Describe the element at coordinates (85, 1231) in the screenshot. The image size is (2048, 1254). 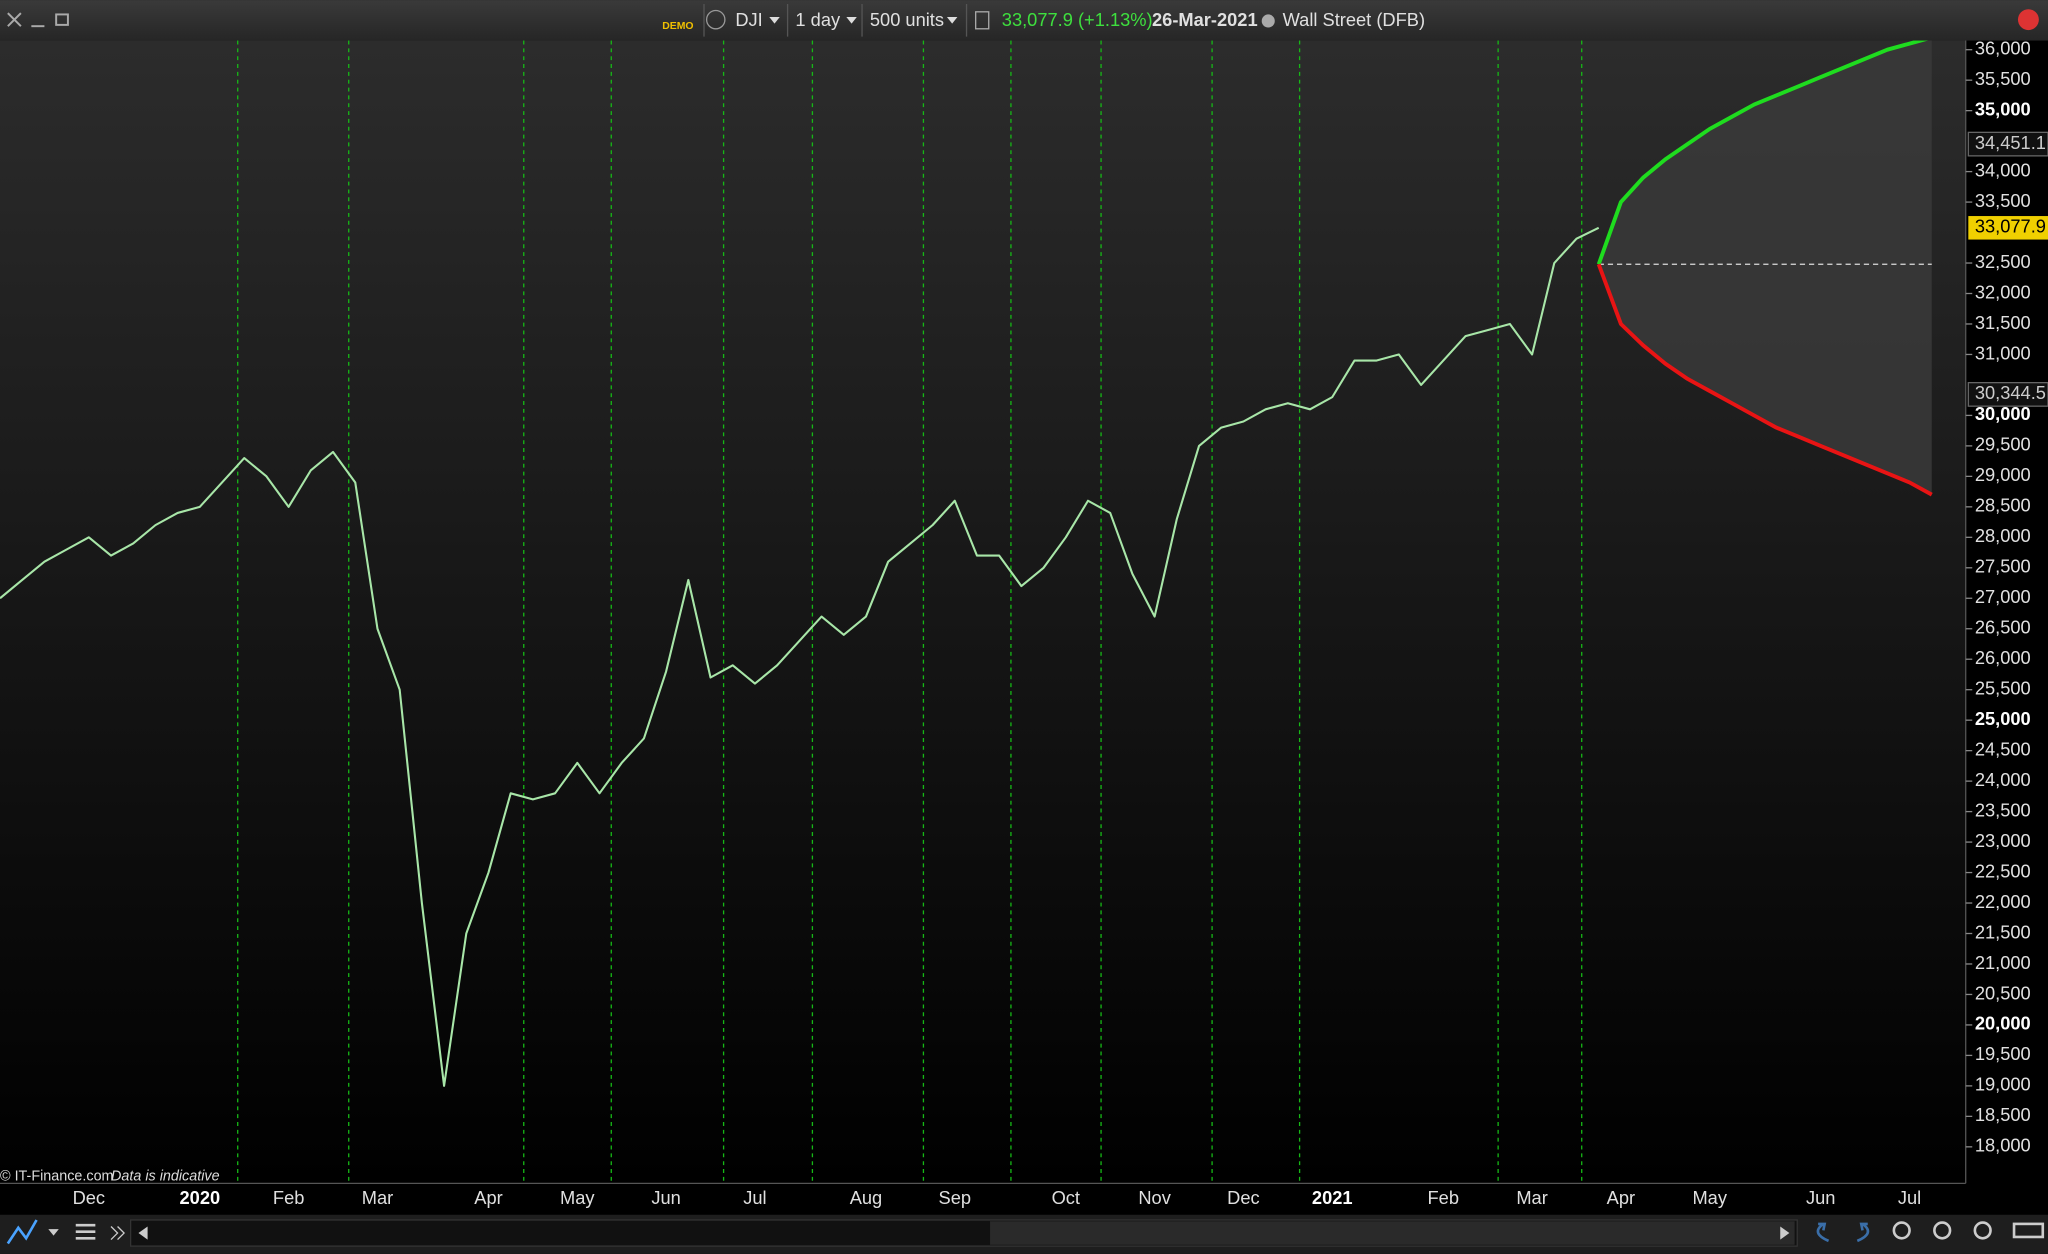
I see `menu-button` at that location.